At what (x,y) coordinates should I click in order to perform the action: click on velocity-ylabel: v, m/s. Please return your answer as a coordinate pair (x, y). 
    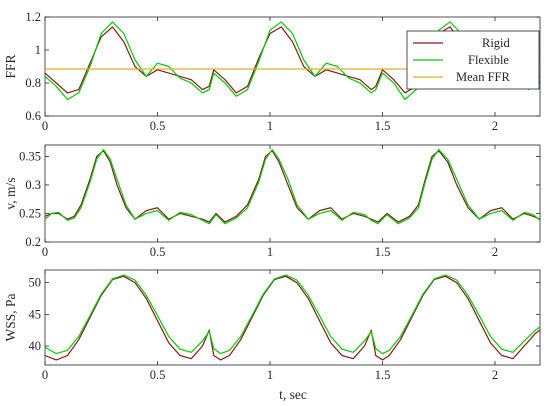
    Looking at the image, I should click on (10, 193).